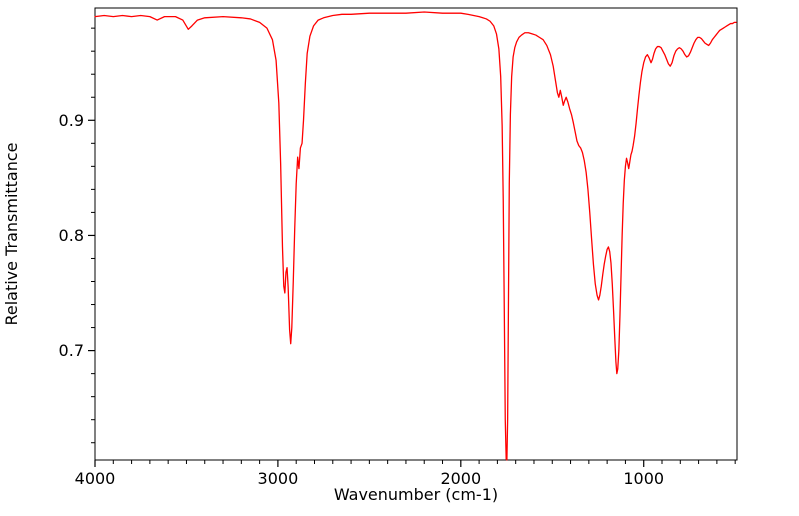 The width and height of the screenshot is (799, 516). I want to click on y-tick-label: 0.9, so click(71, 120).